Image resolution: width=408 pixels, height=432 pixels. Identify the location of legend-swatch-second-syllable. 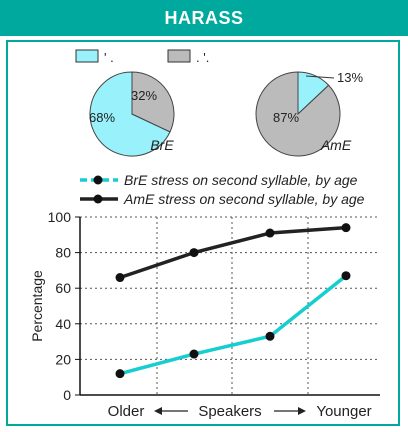
(87, 56).